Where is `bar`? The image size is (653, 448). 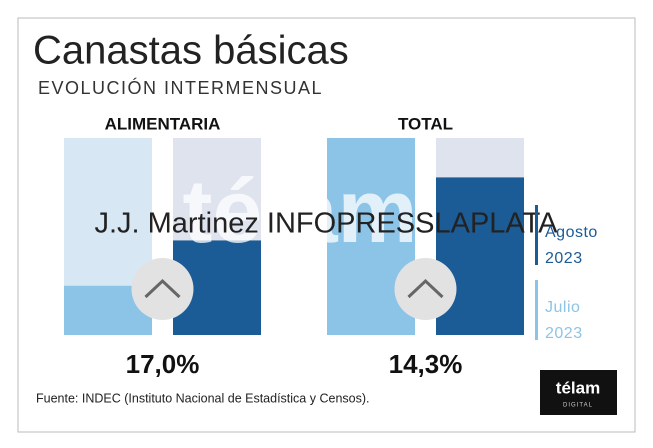 bar is located at coordinates (480, 256).